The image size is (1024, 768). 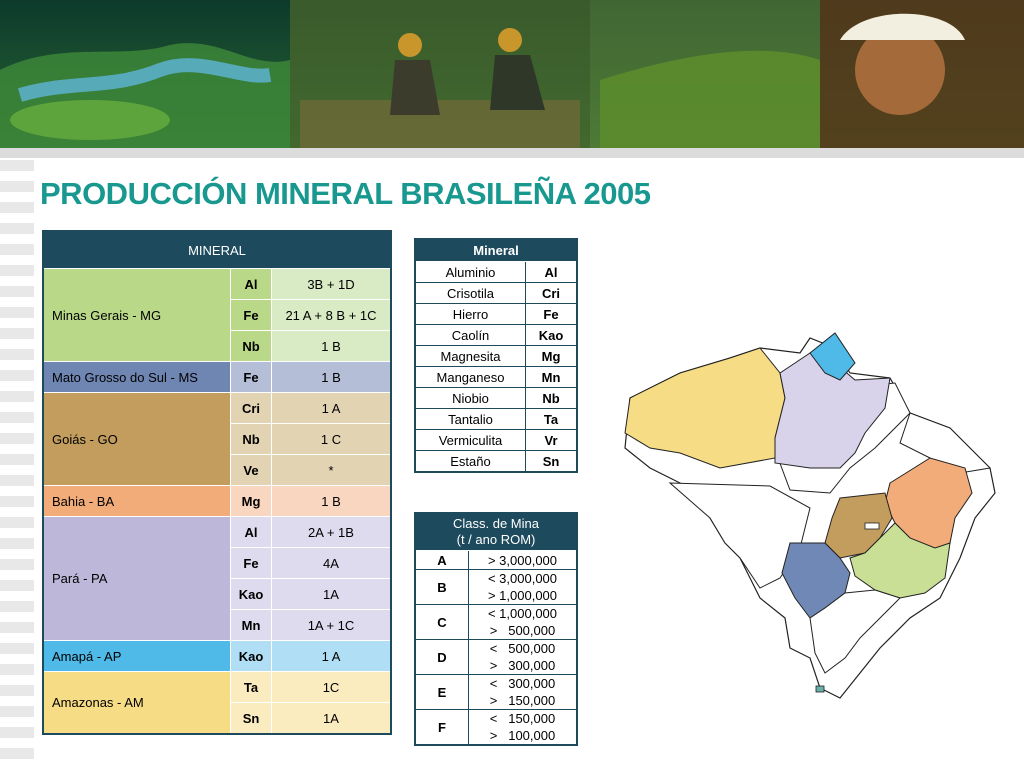 I want to click on table-row: Hierro Fe, so click(x=496, y=314).